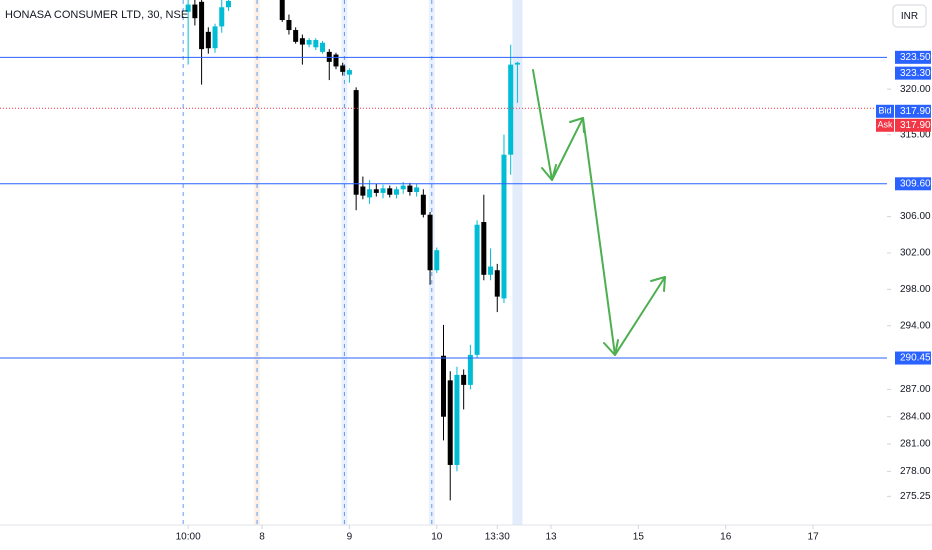 Image resolution: width=932 pixels, height=550 pixels. I want to click on ask-name-box, so click(885, 125).